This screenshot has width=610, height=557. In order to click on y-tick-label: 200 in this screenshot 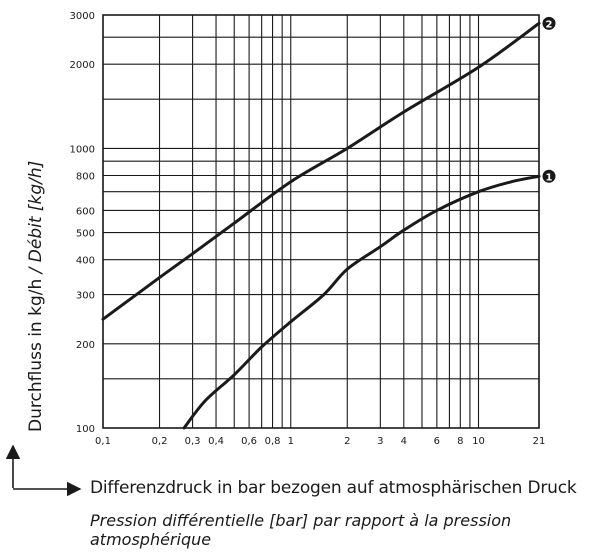, I will do `click(85, 345)`.